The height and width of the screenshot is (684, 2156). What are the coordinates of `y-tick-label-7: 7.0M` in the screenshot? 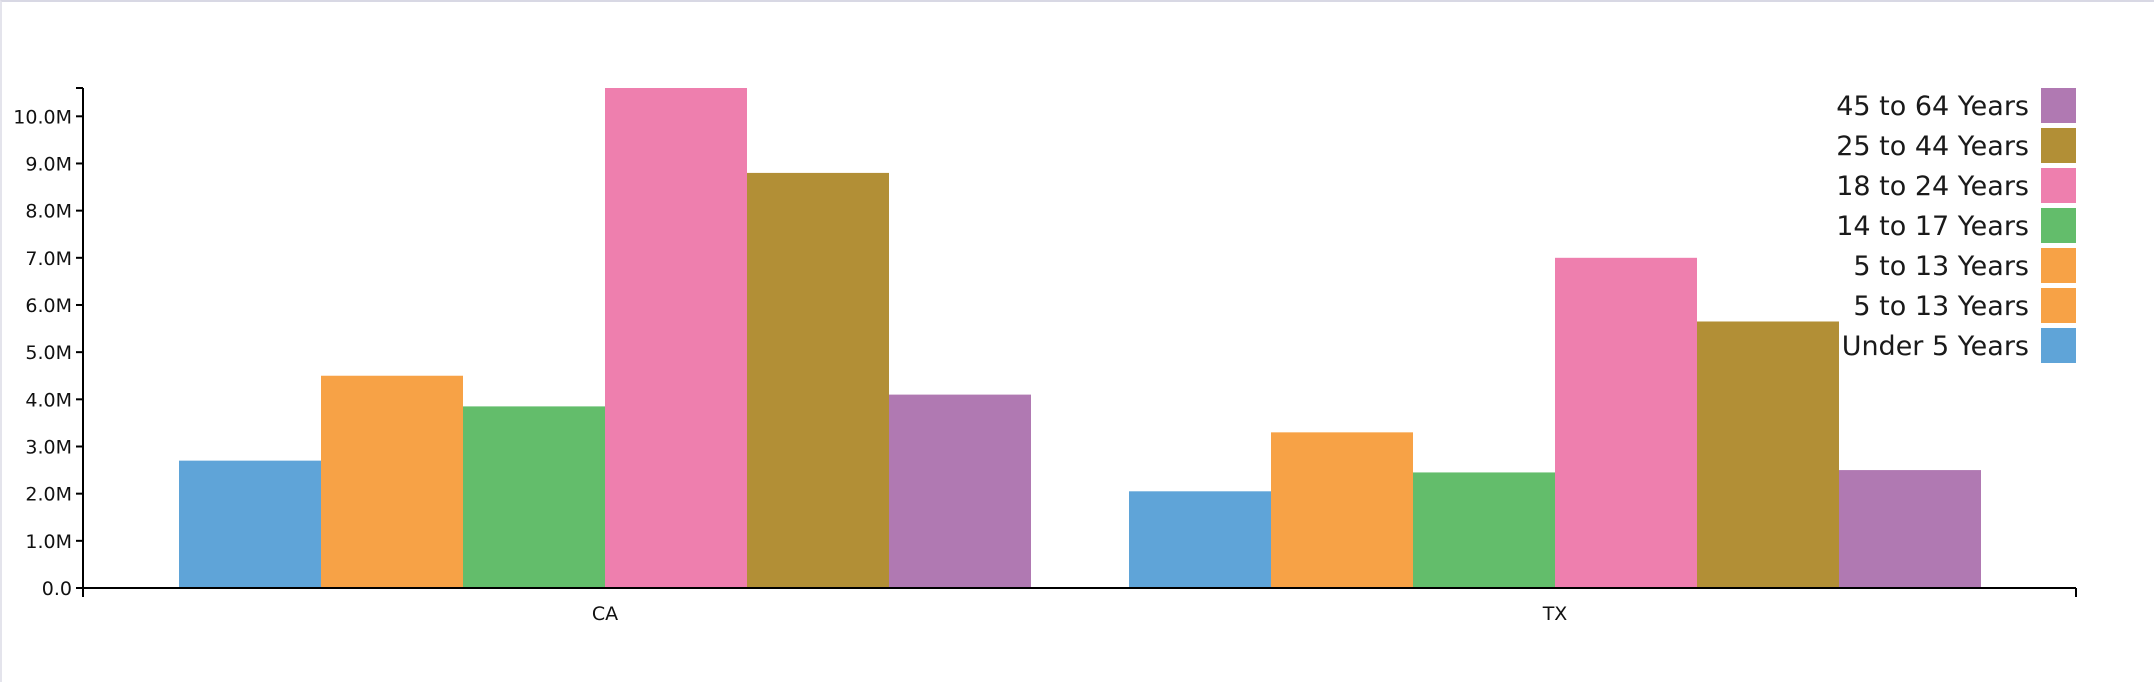 It's located at (48, 259).